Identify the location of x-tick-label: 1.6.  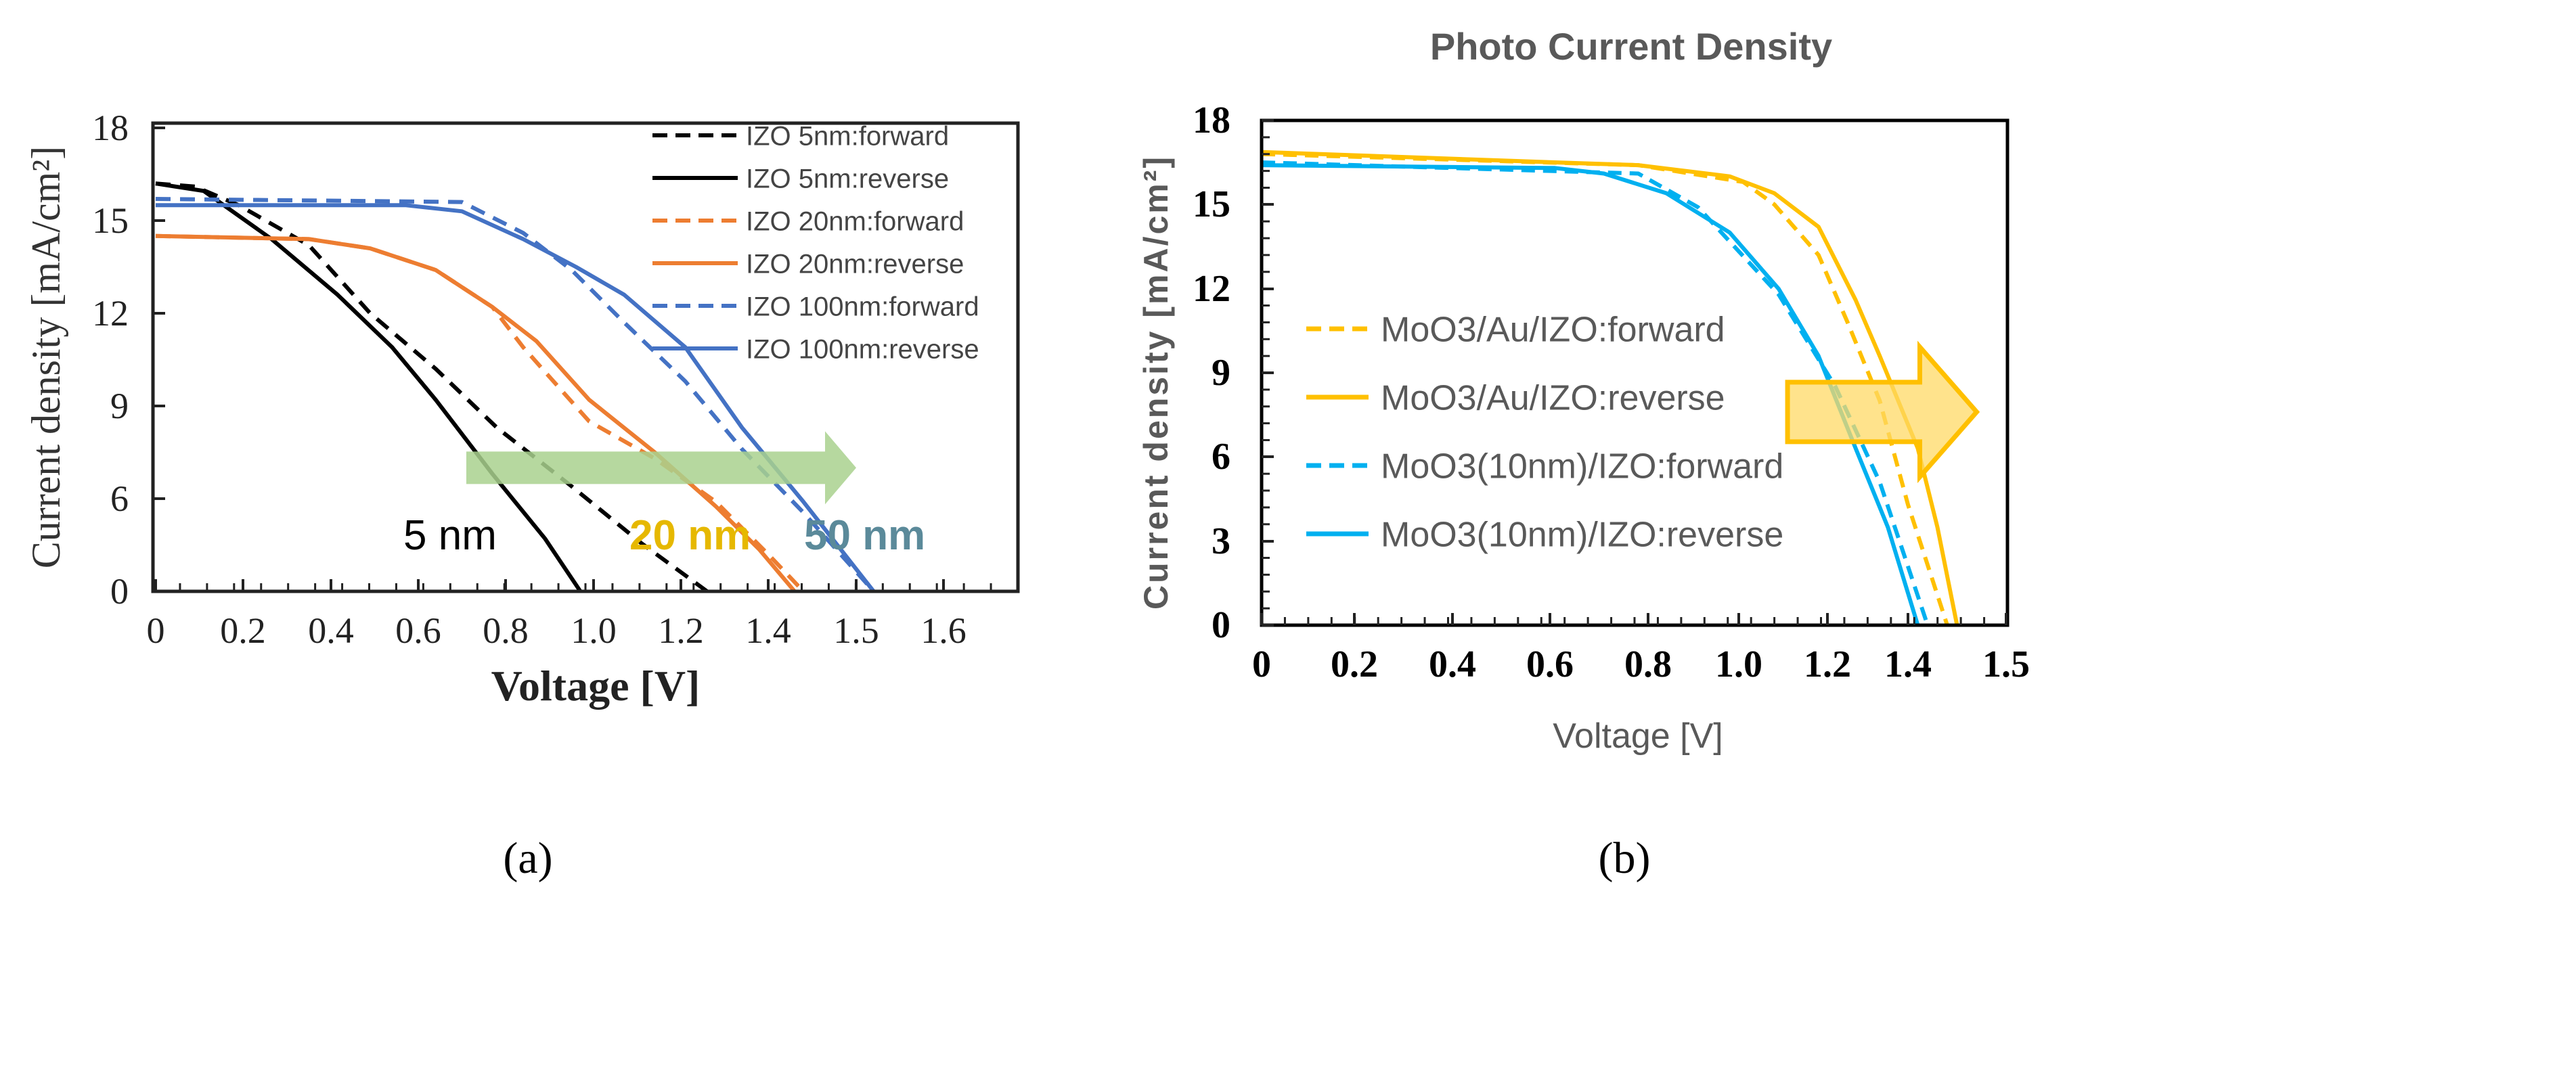
(943, 630).